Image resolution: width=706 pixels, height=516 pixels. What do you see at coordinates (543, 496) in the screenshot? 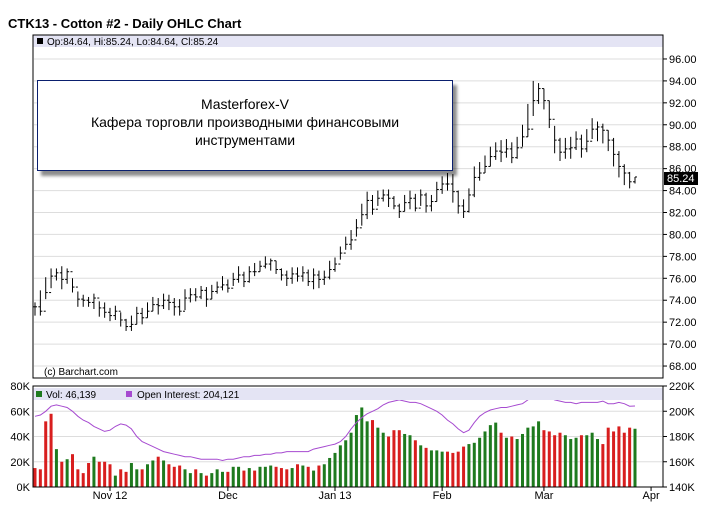
I see `date-tick-label: Mar` at bounding box center [543, 496].